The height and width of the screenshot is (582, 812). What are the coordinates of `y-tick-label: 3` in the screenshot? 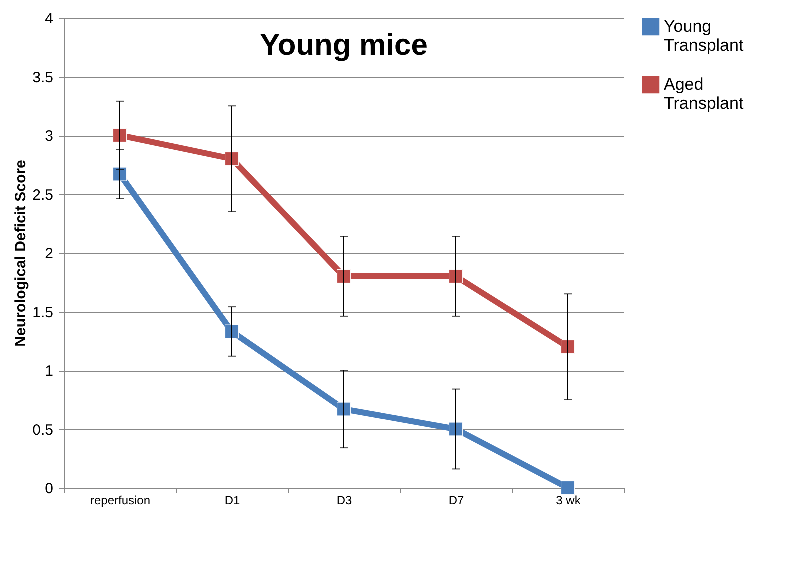 It's located at (49, 136).